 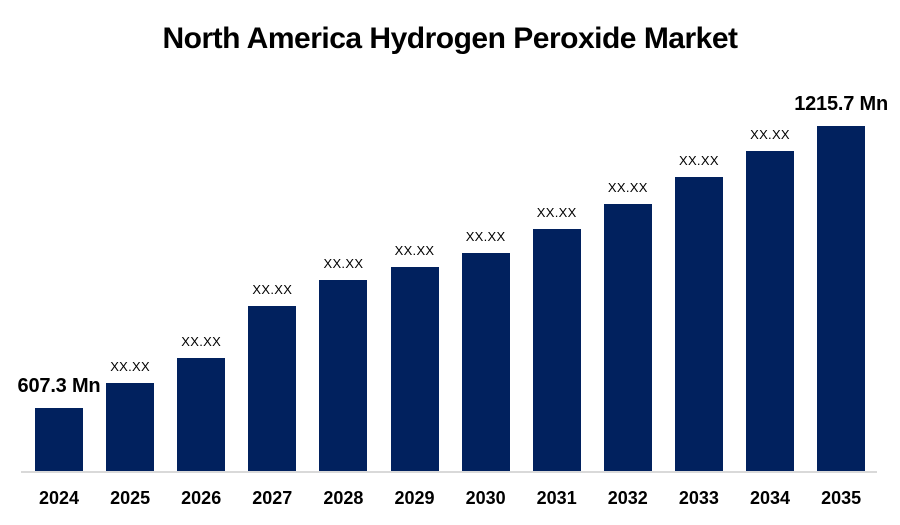 What do you see at coordinates (272, 389) in the screenshot?
I see `bar-2027` at bounding box center [272, 389].